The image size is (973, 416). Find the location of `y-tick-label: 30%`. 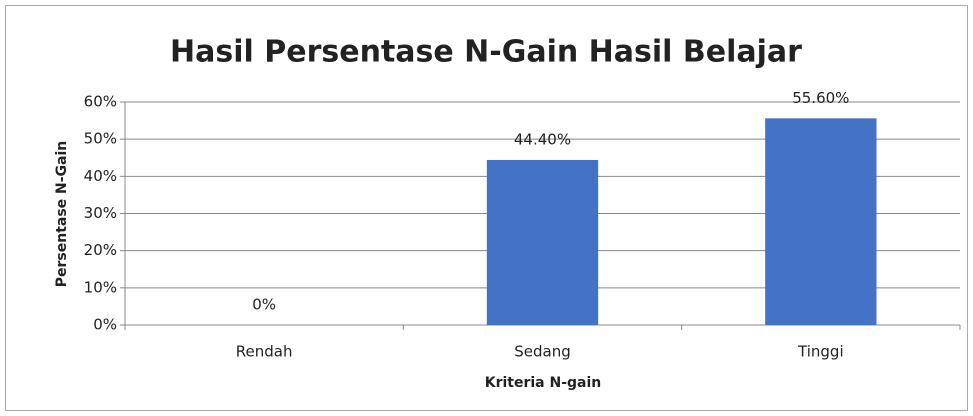

y-tick-label: 30% is located at coordinates (100, 213).